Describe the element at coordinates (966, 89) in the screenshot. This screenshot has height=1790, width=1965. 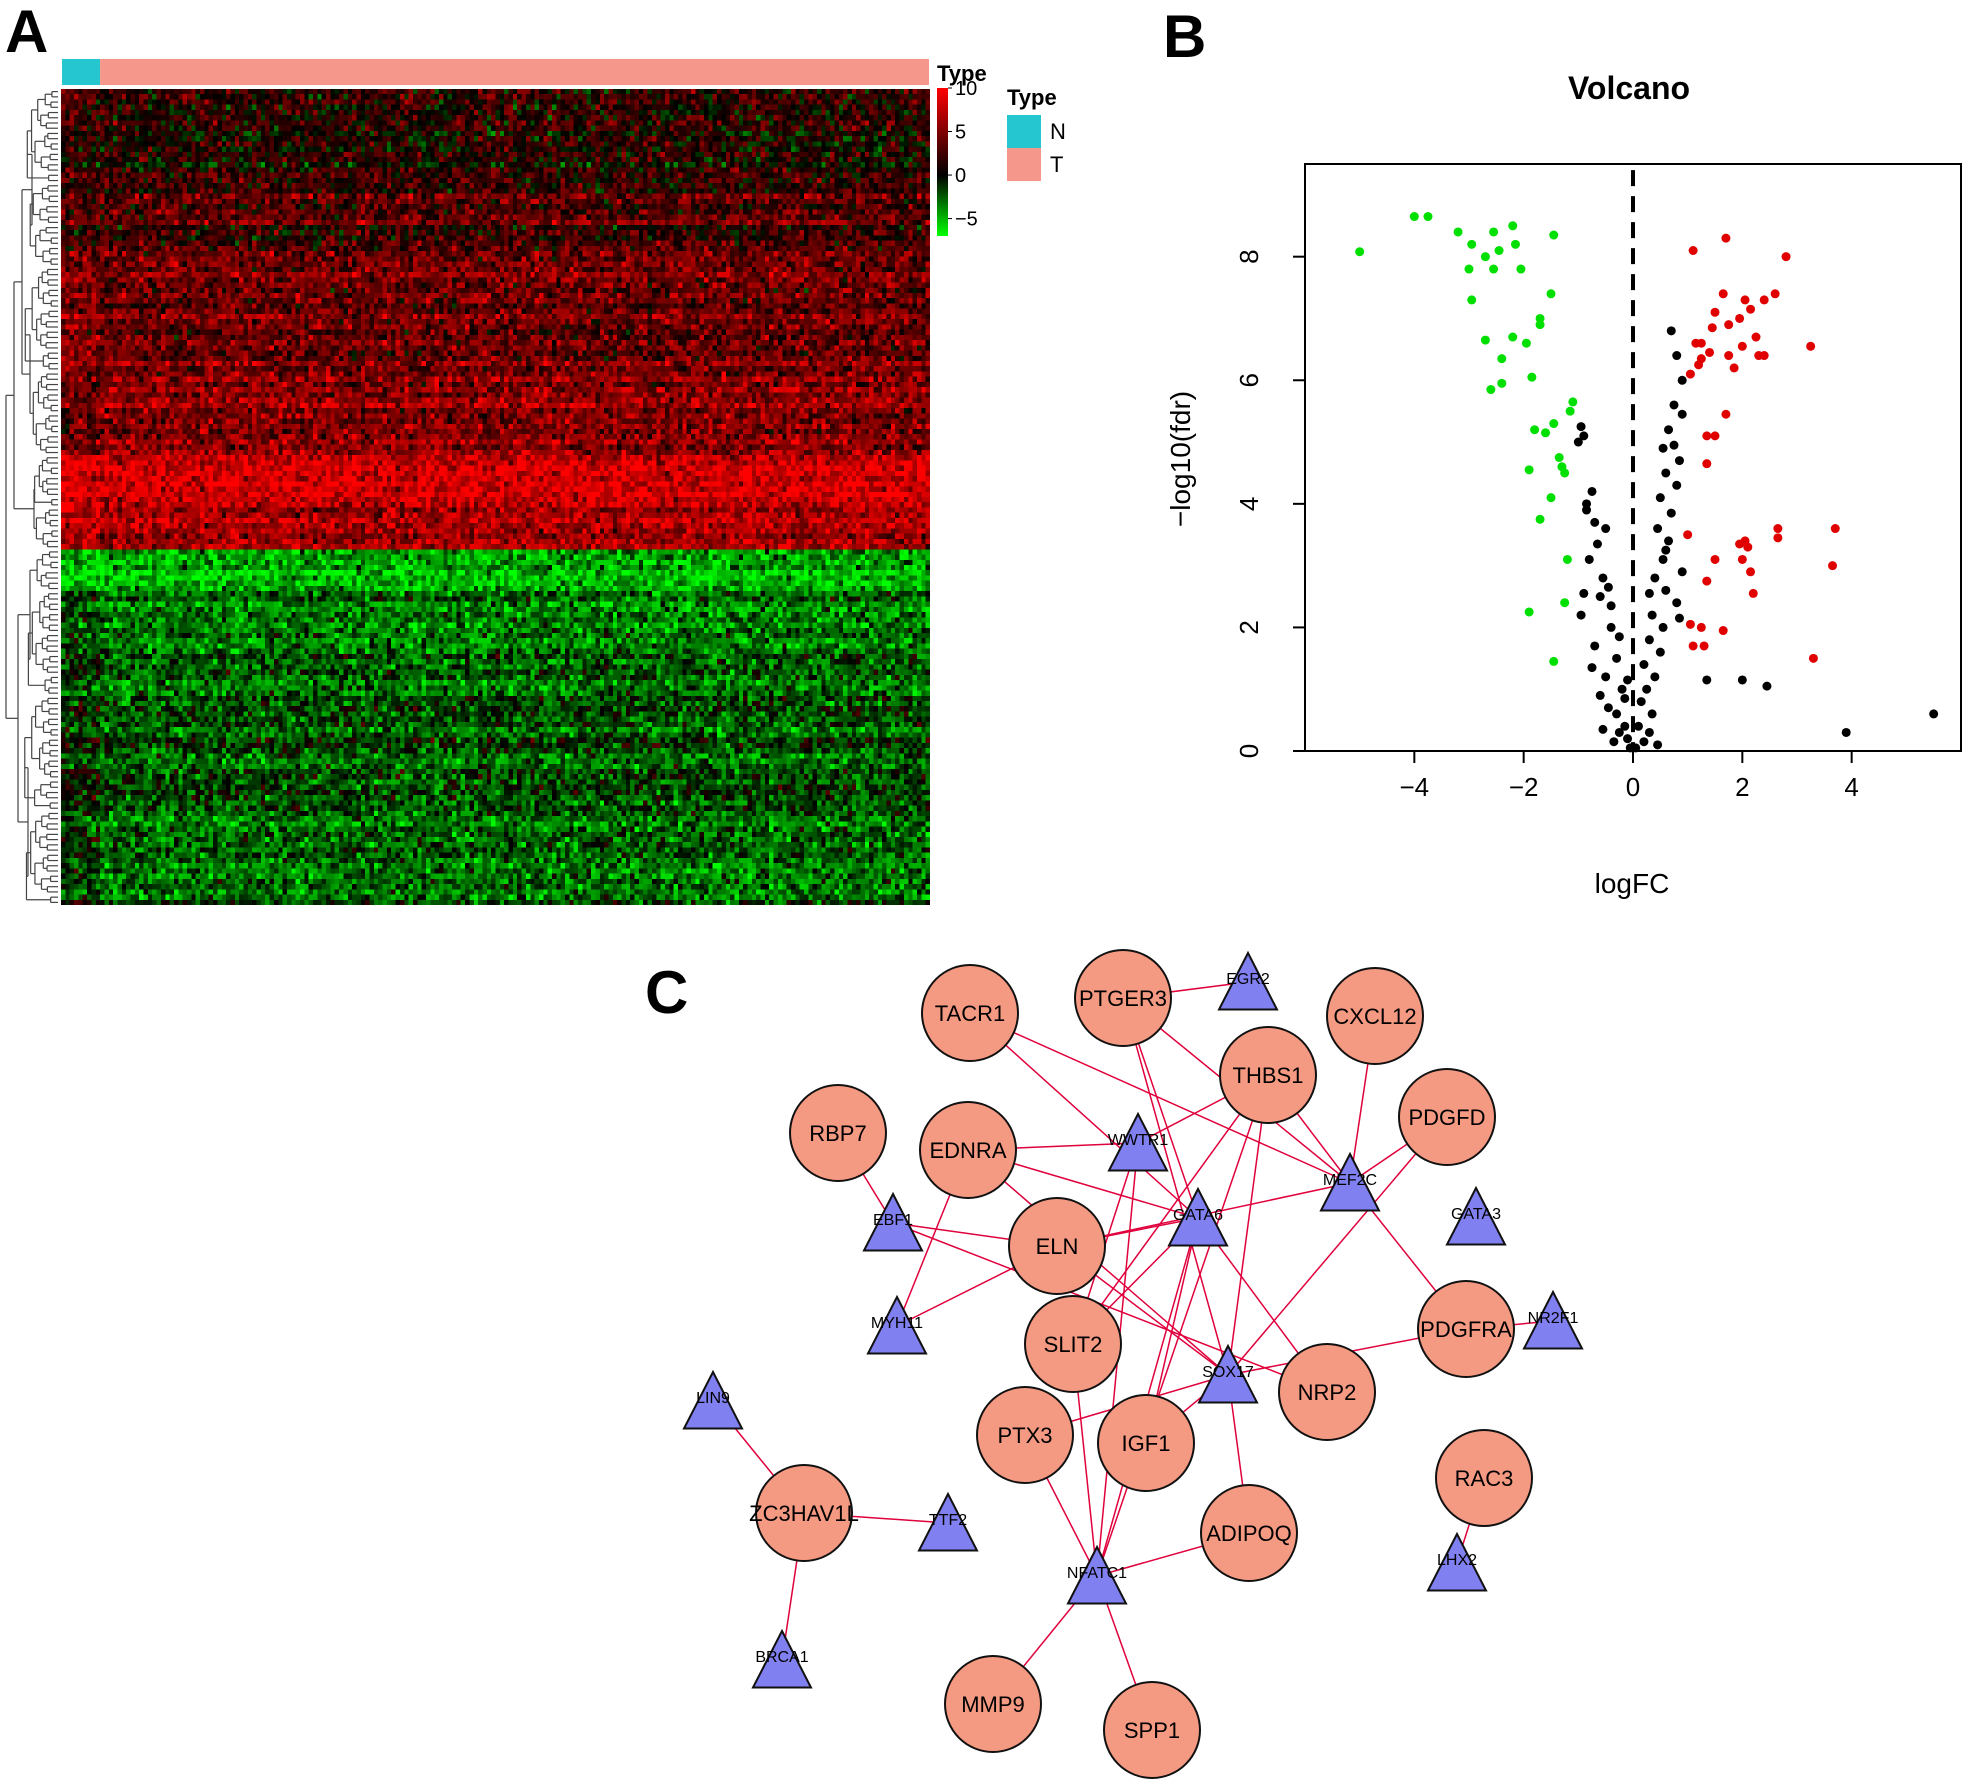
I see `color-scale-tick-label: 10` at that location.